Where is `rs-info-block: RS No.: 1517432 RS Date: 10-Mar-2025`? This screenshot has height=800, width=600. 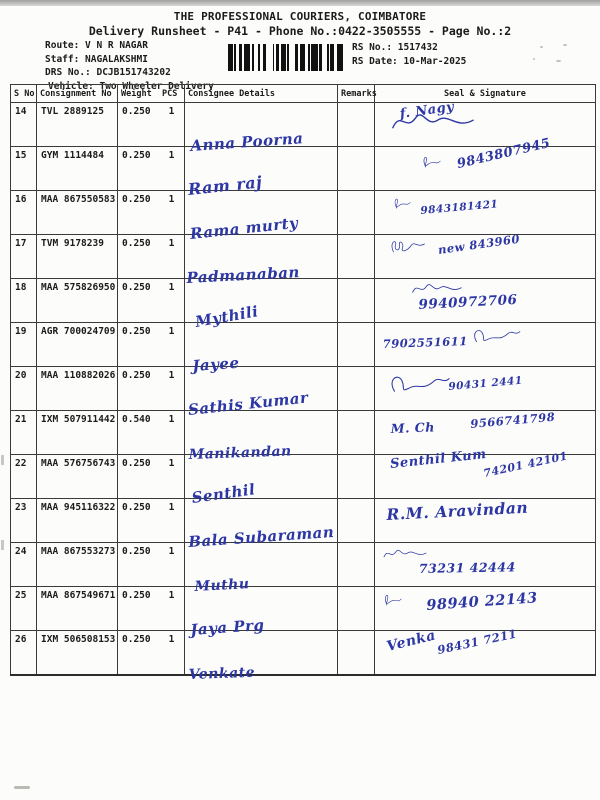 rs-info-block: RS No.: 1517432 RS Date: 10-Mar-2025 is located at coordinates (409, 55).